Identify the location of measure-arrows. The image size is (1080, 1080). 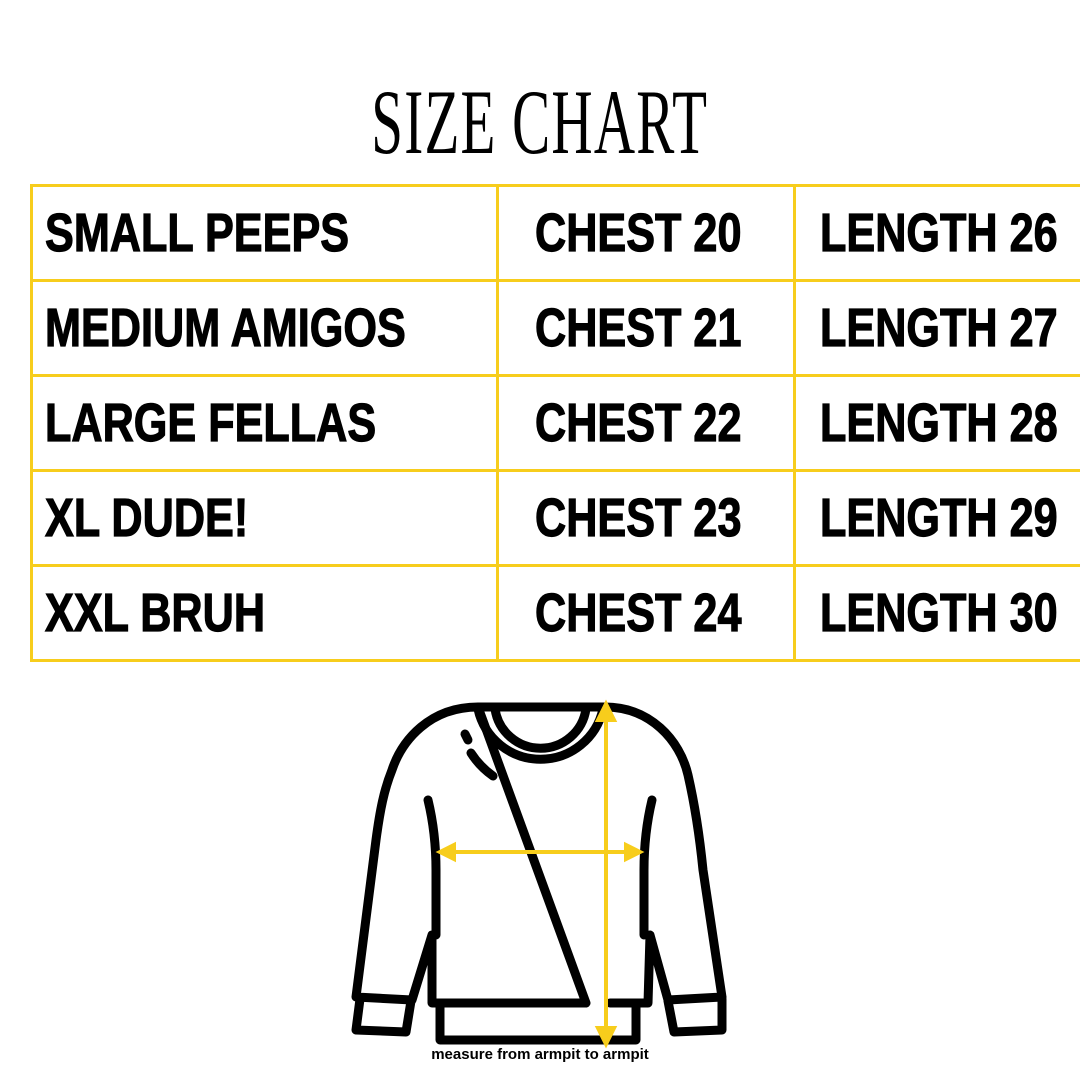
(540, 874).